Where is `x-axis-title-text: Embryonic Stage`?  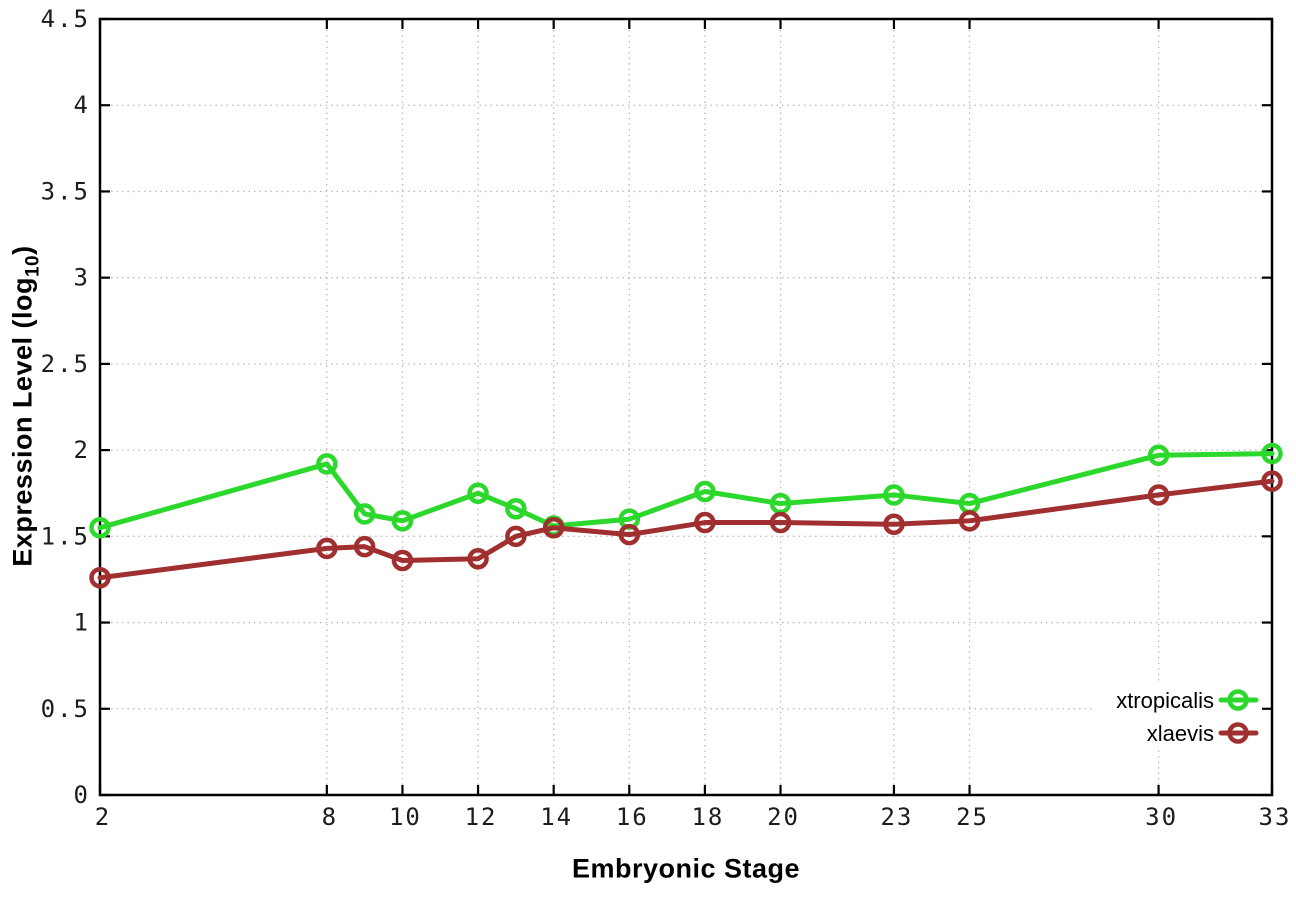
x-axis-title-text: Embryonic Stage is located at coordinates (686, 868).